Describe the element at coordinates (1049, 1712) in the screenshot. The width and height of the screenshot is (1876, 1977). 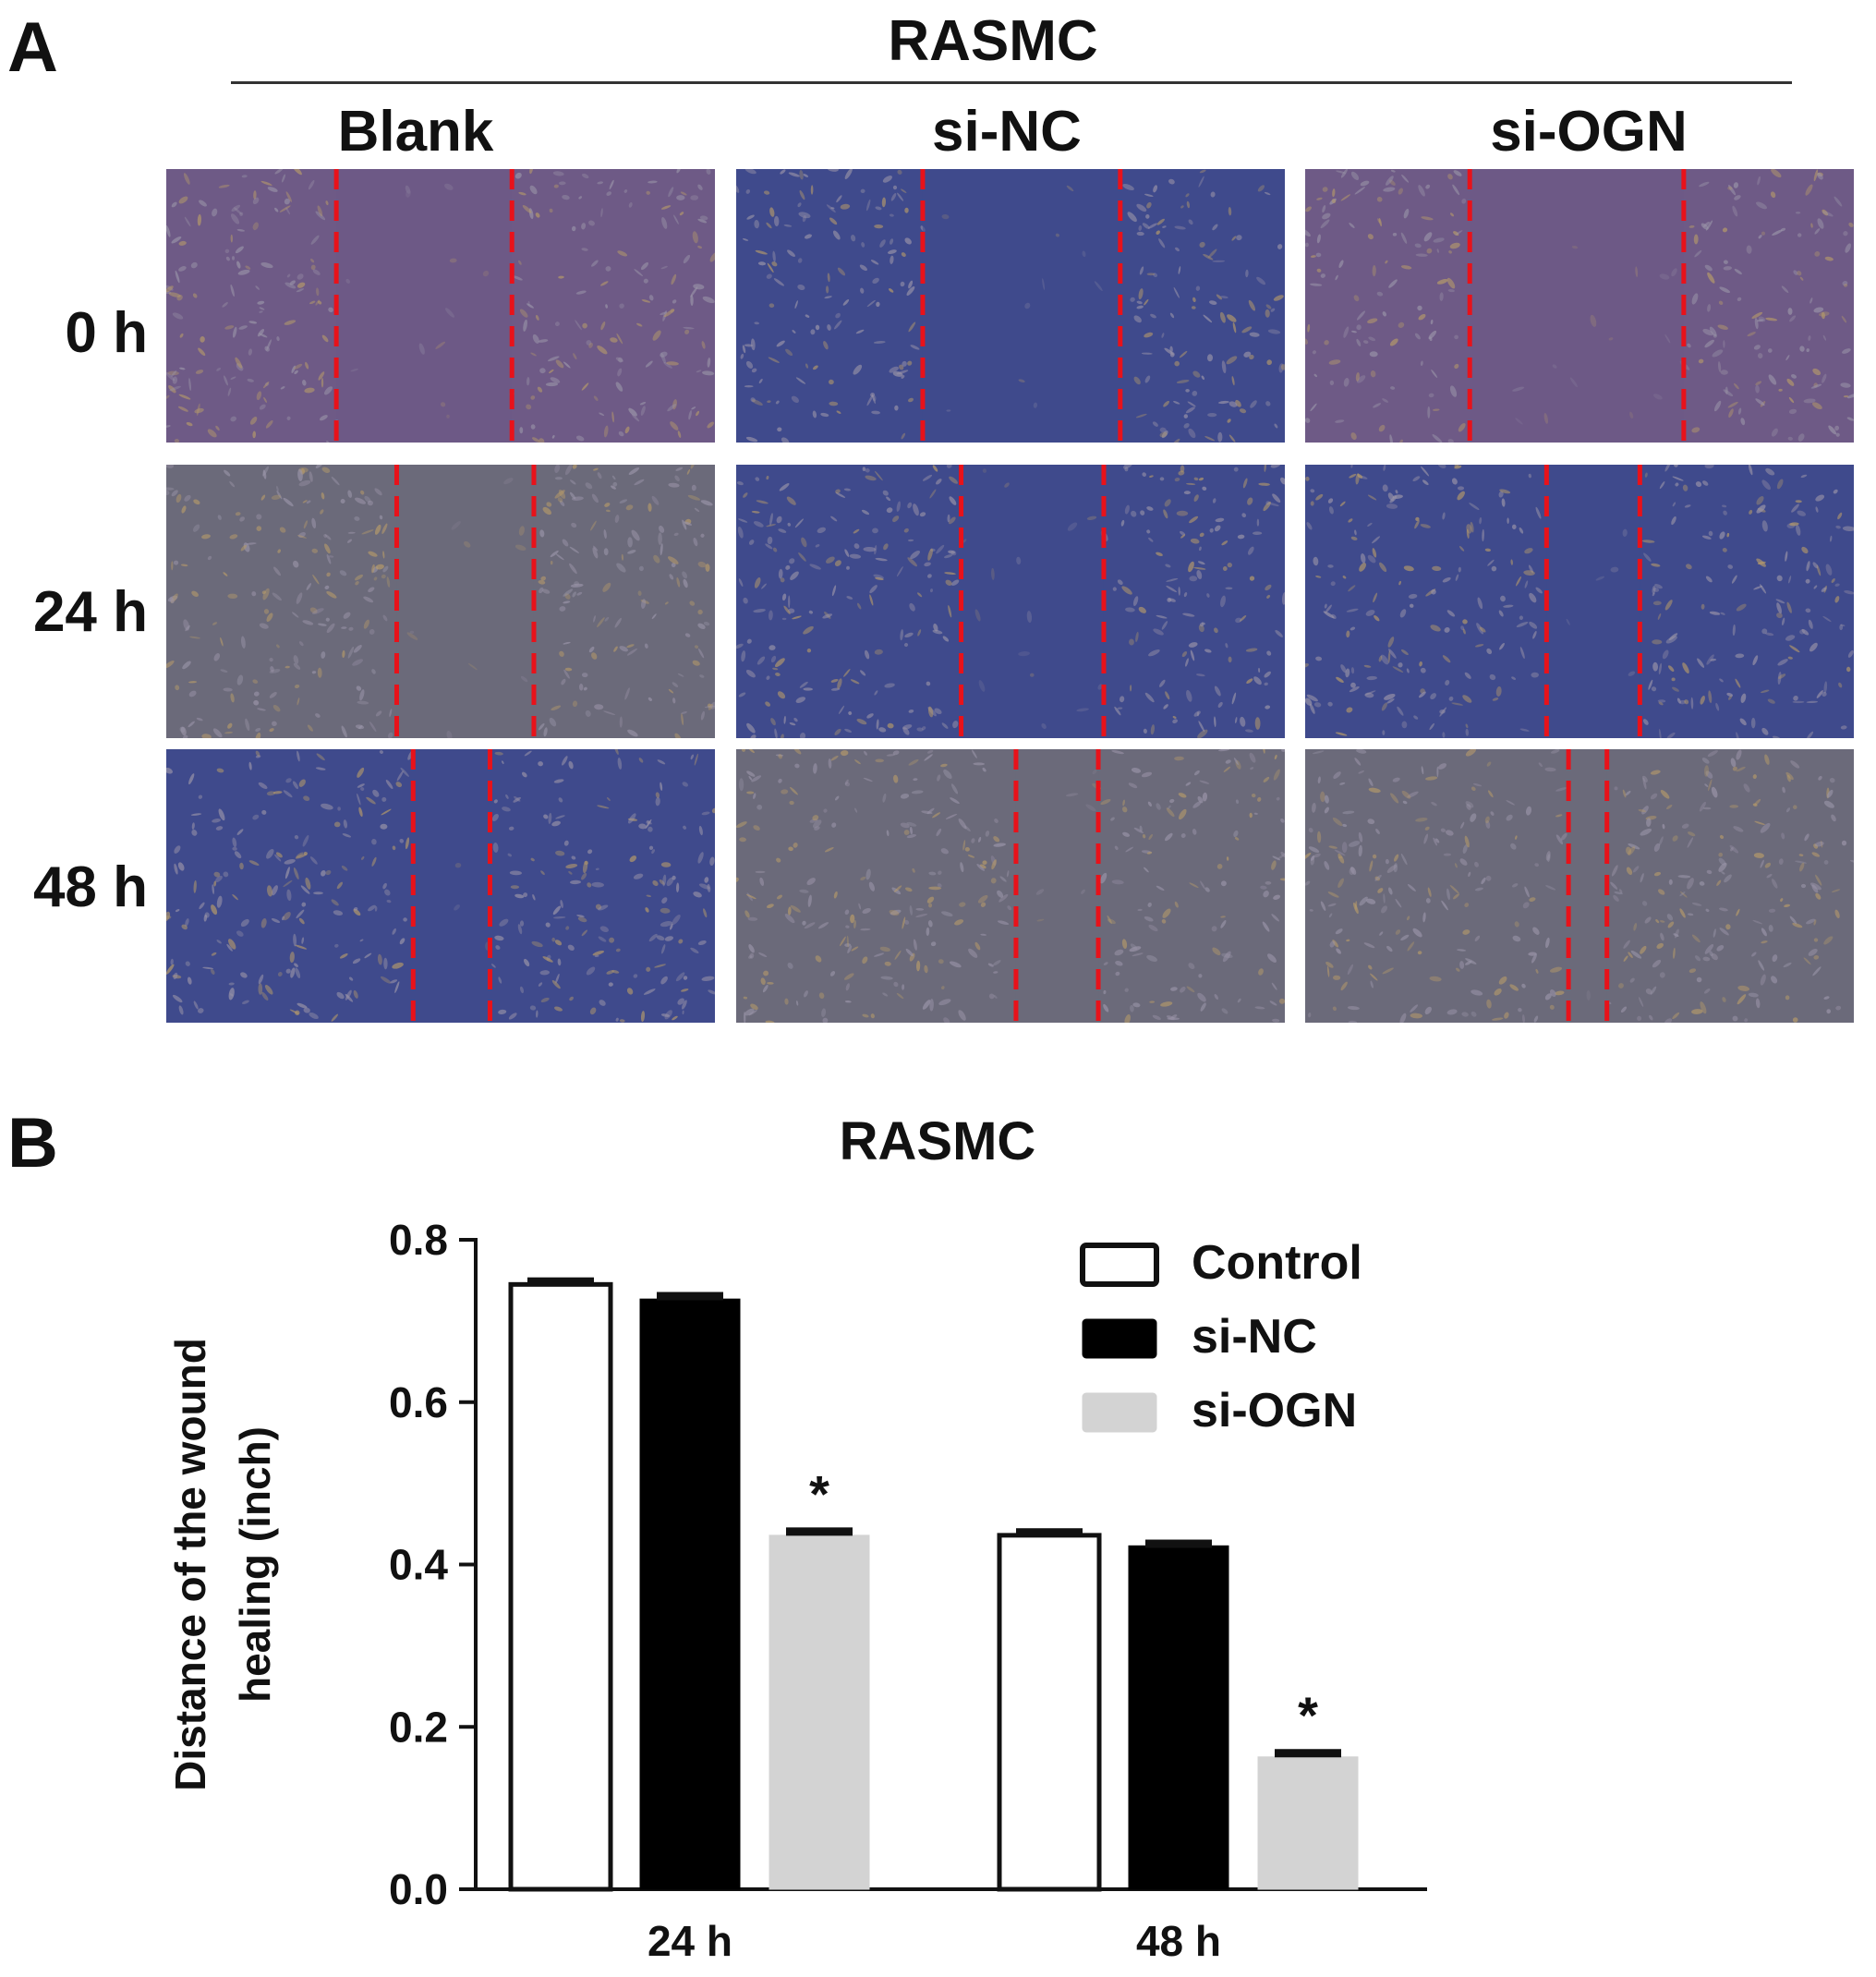
I see `bar-Control-48h` at that location.